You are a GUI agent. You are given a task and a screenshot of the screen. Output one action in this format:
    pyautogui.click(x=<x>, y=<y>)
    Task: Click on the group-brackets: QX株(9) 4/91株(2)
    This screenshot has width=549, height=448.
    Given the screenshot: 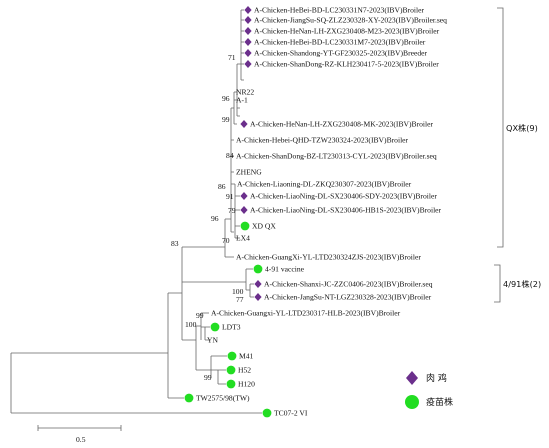 What is the action you would take?
    pyautogui.click(x=517, y=155)
    